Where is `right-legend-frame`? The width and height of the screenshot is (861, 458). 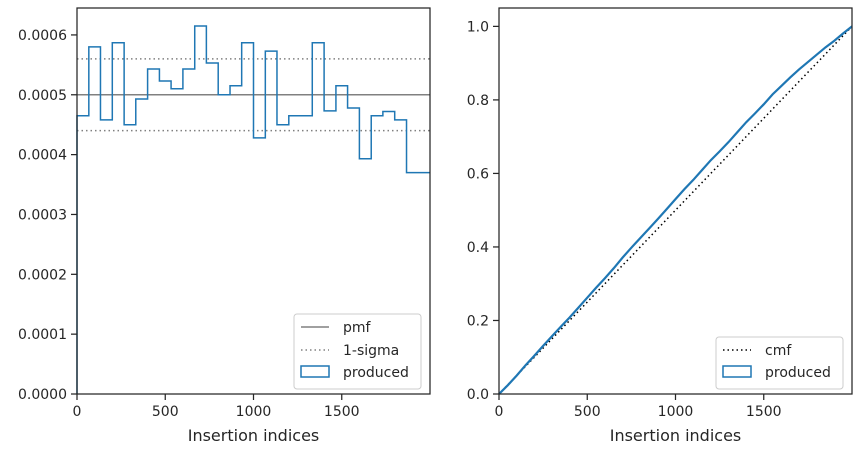 right-legend-frame is located at coordinates (779, 363).